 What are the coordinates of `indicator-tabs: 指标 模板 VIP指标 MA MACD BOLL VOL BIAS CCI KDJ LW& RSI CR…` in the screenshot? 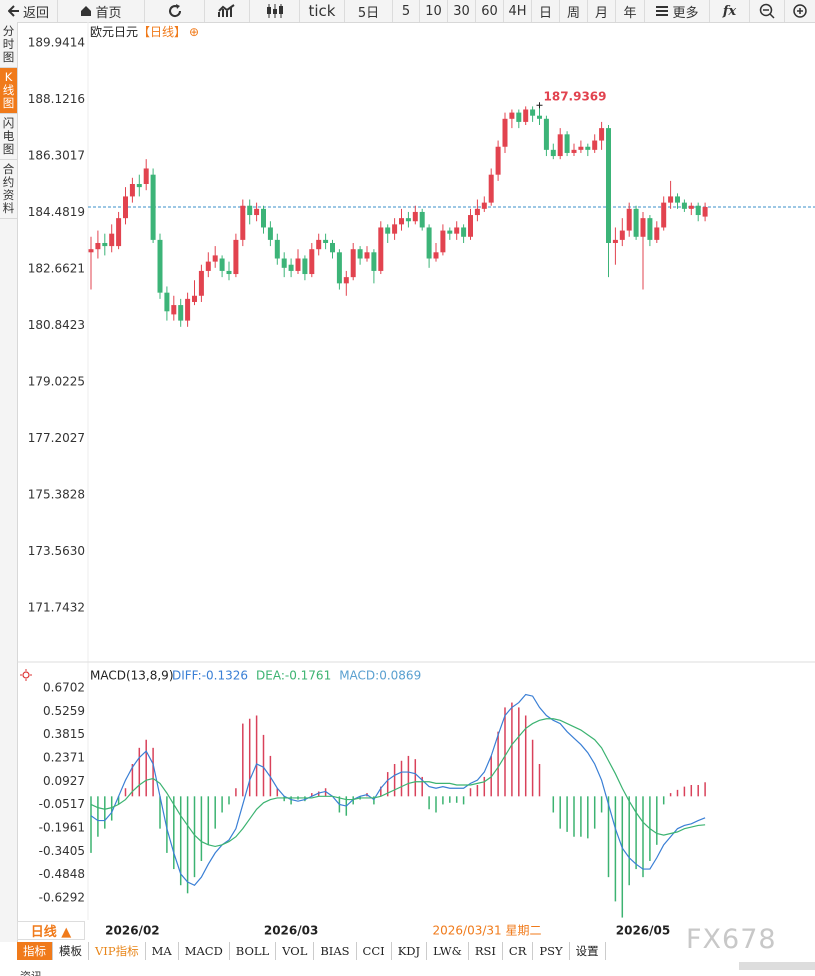 It's located at (311, 951).